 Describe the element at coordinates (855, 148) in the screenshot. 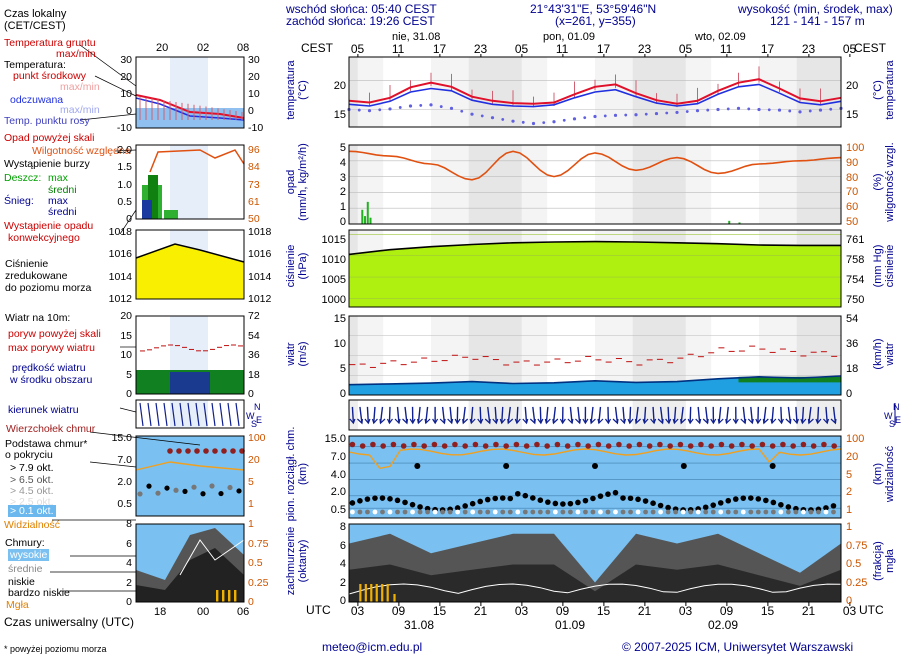

I see `humidity-tick: 100` at that location.